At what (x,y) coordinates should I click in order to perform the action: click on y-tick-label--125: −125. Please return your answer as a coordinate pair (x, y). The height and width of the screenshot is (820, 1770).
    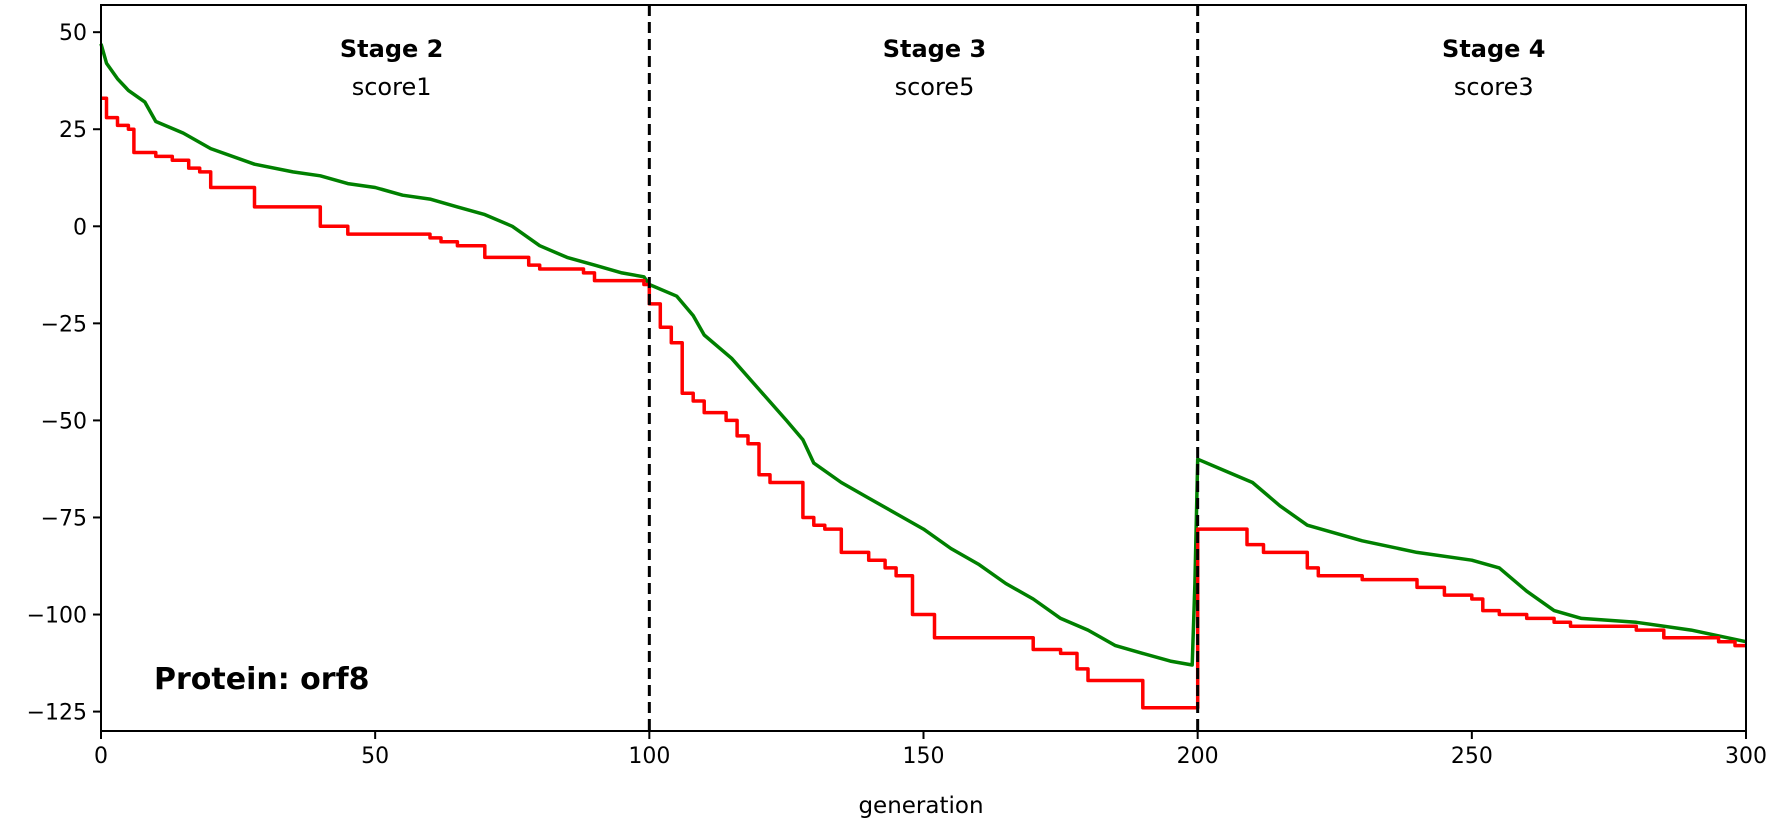
    Looking at the image, I should click on (57, 713).